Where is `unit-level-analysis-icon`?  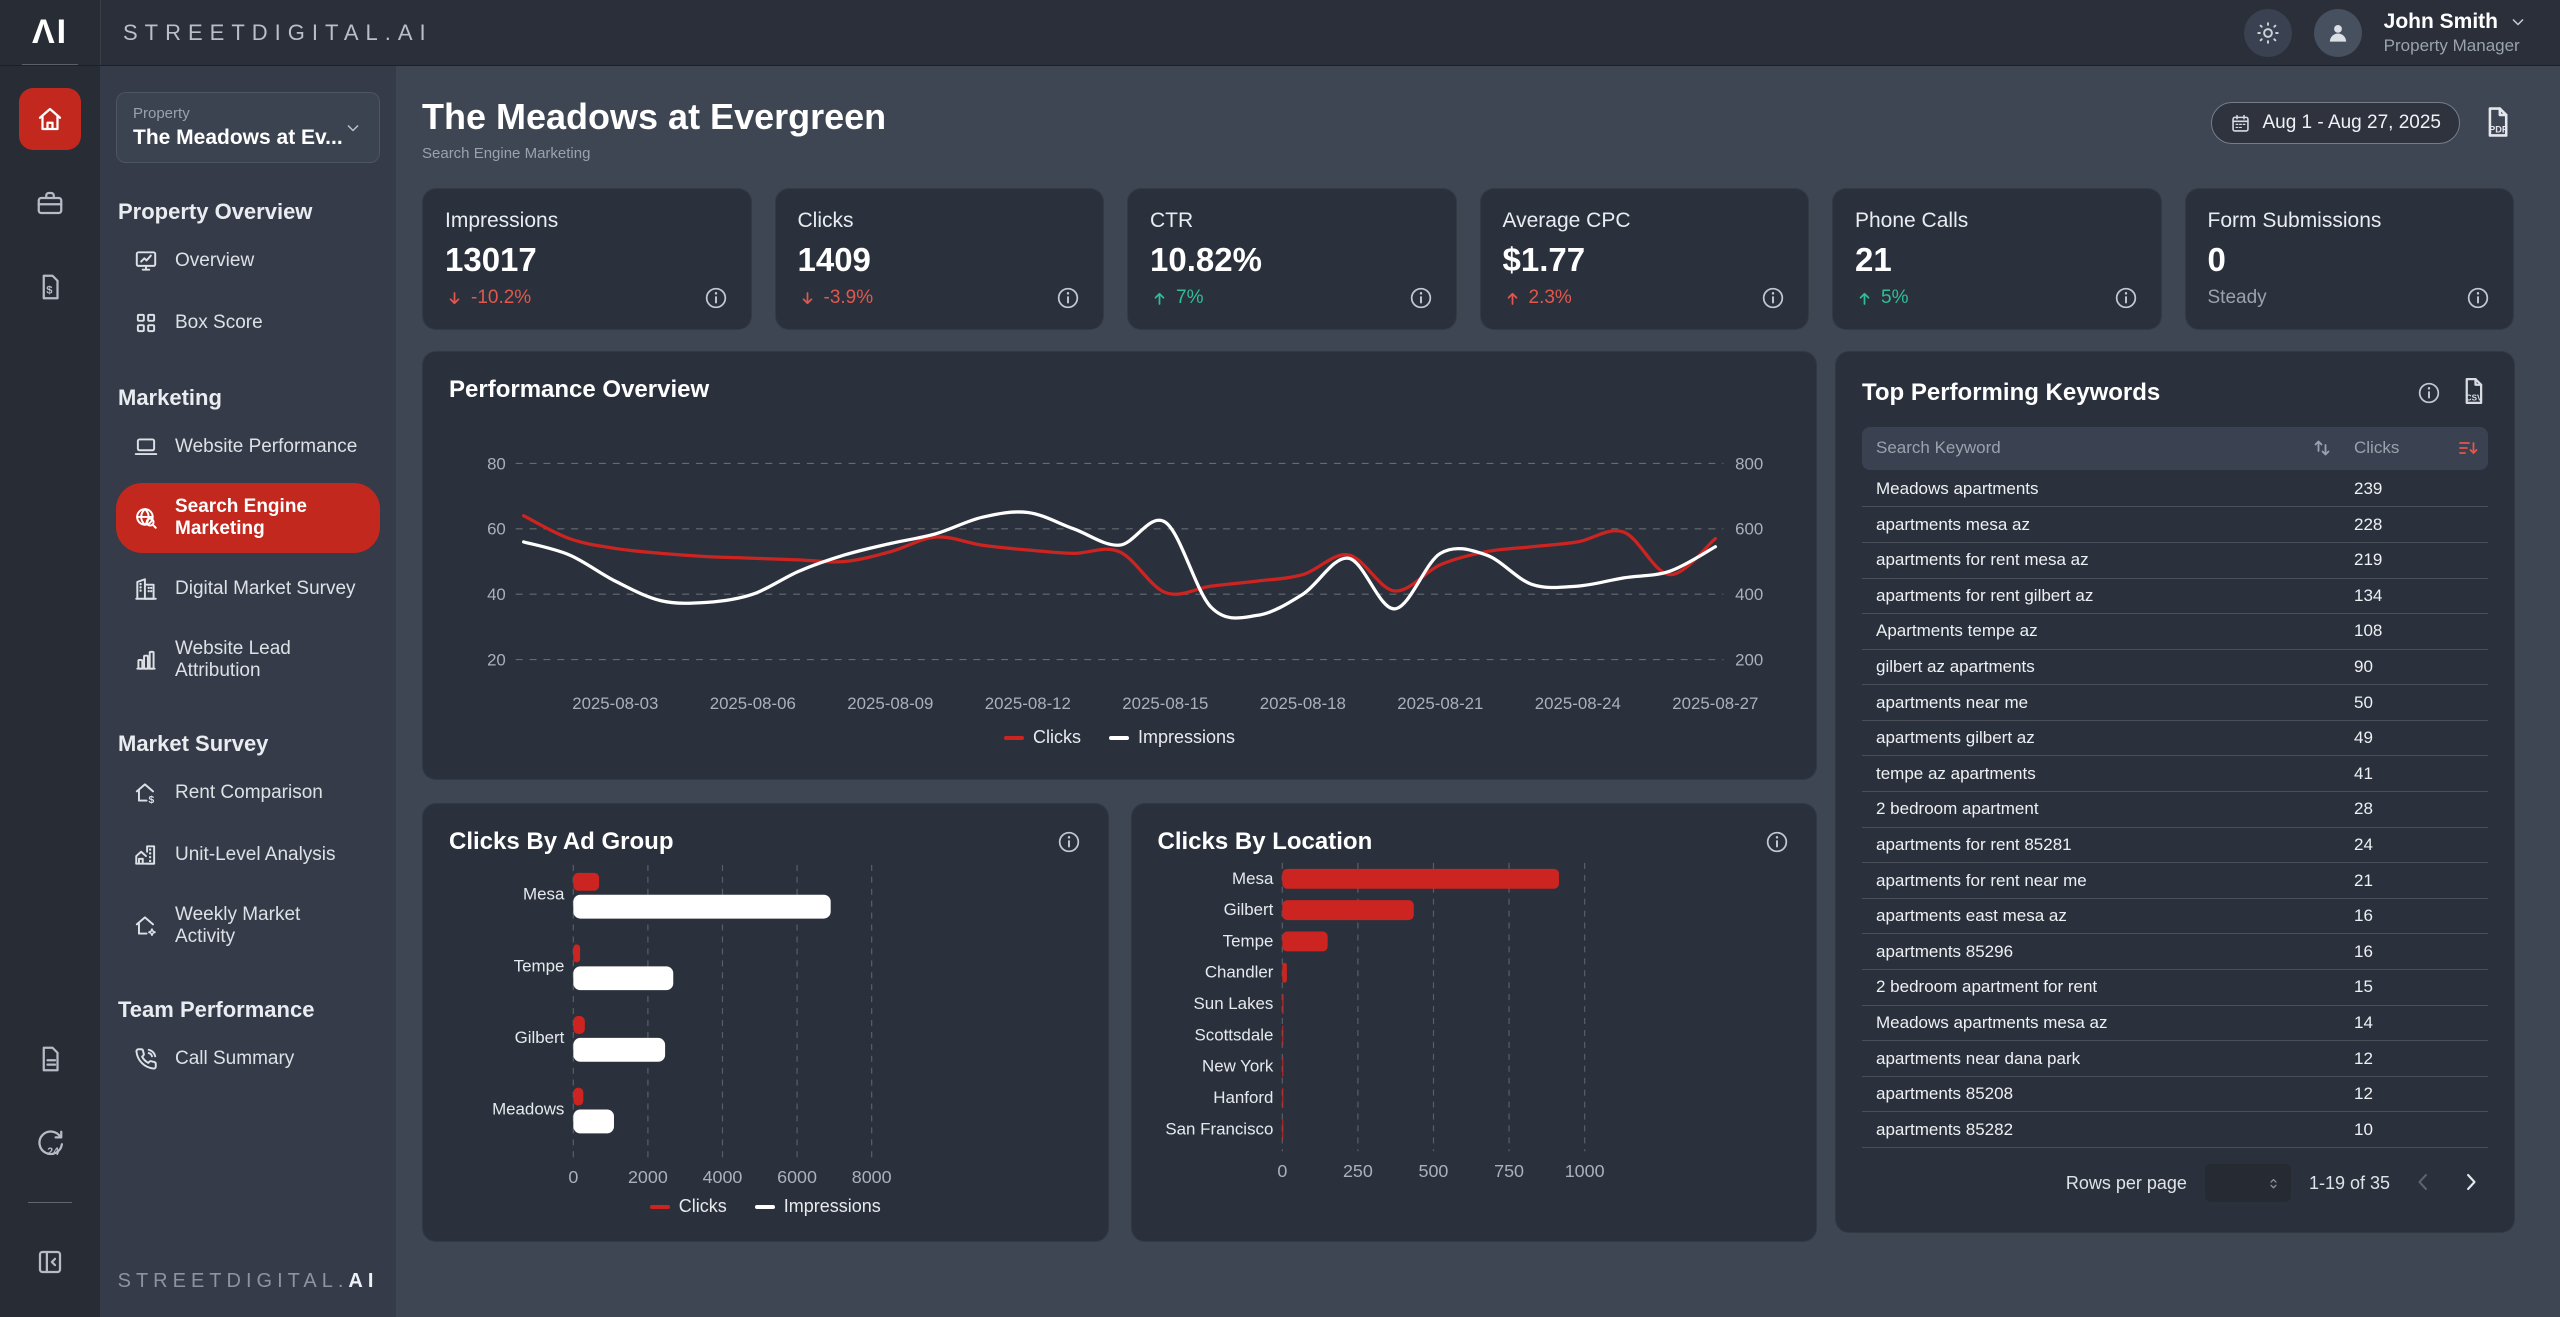 unit-level-analysis-icon is located at coordinates (146, 855).